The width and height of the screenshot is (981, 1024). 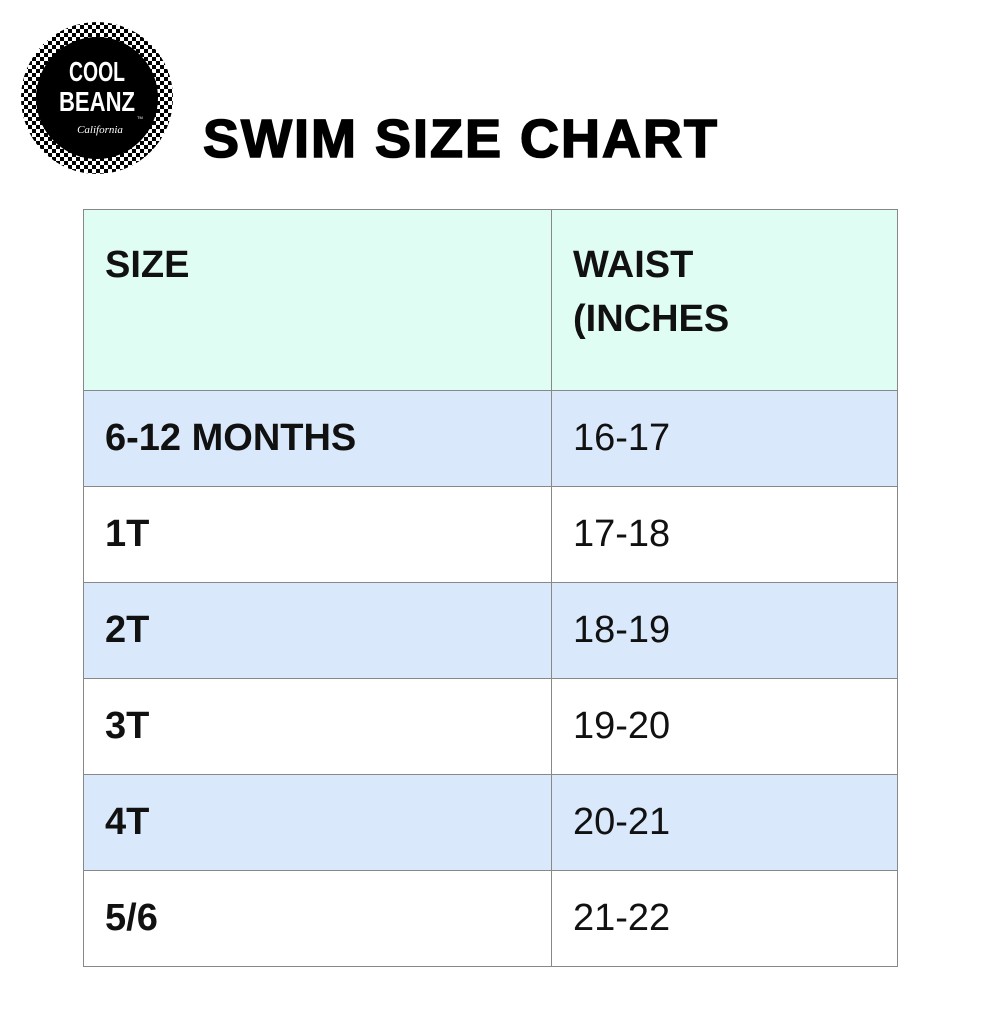 I want to click on size-cell: 2T, so click(x=317, y=630).